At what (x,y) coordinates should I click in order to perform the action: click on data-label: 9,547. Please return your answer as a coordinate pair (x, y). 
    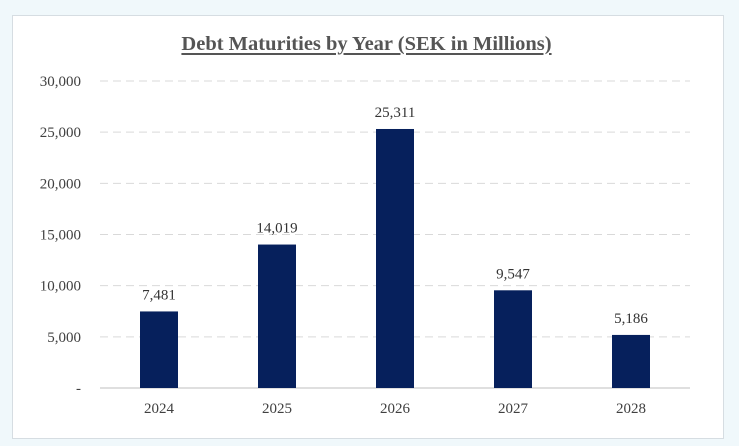
    Looking at the image, I should click on (513, 274).